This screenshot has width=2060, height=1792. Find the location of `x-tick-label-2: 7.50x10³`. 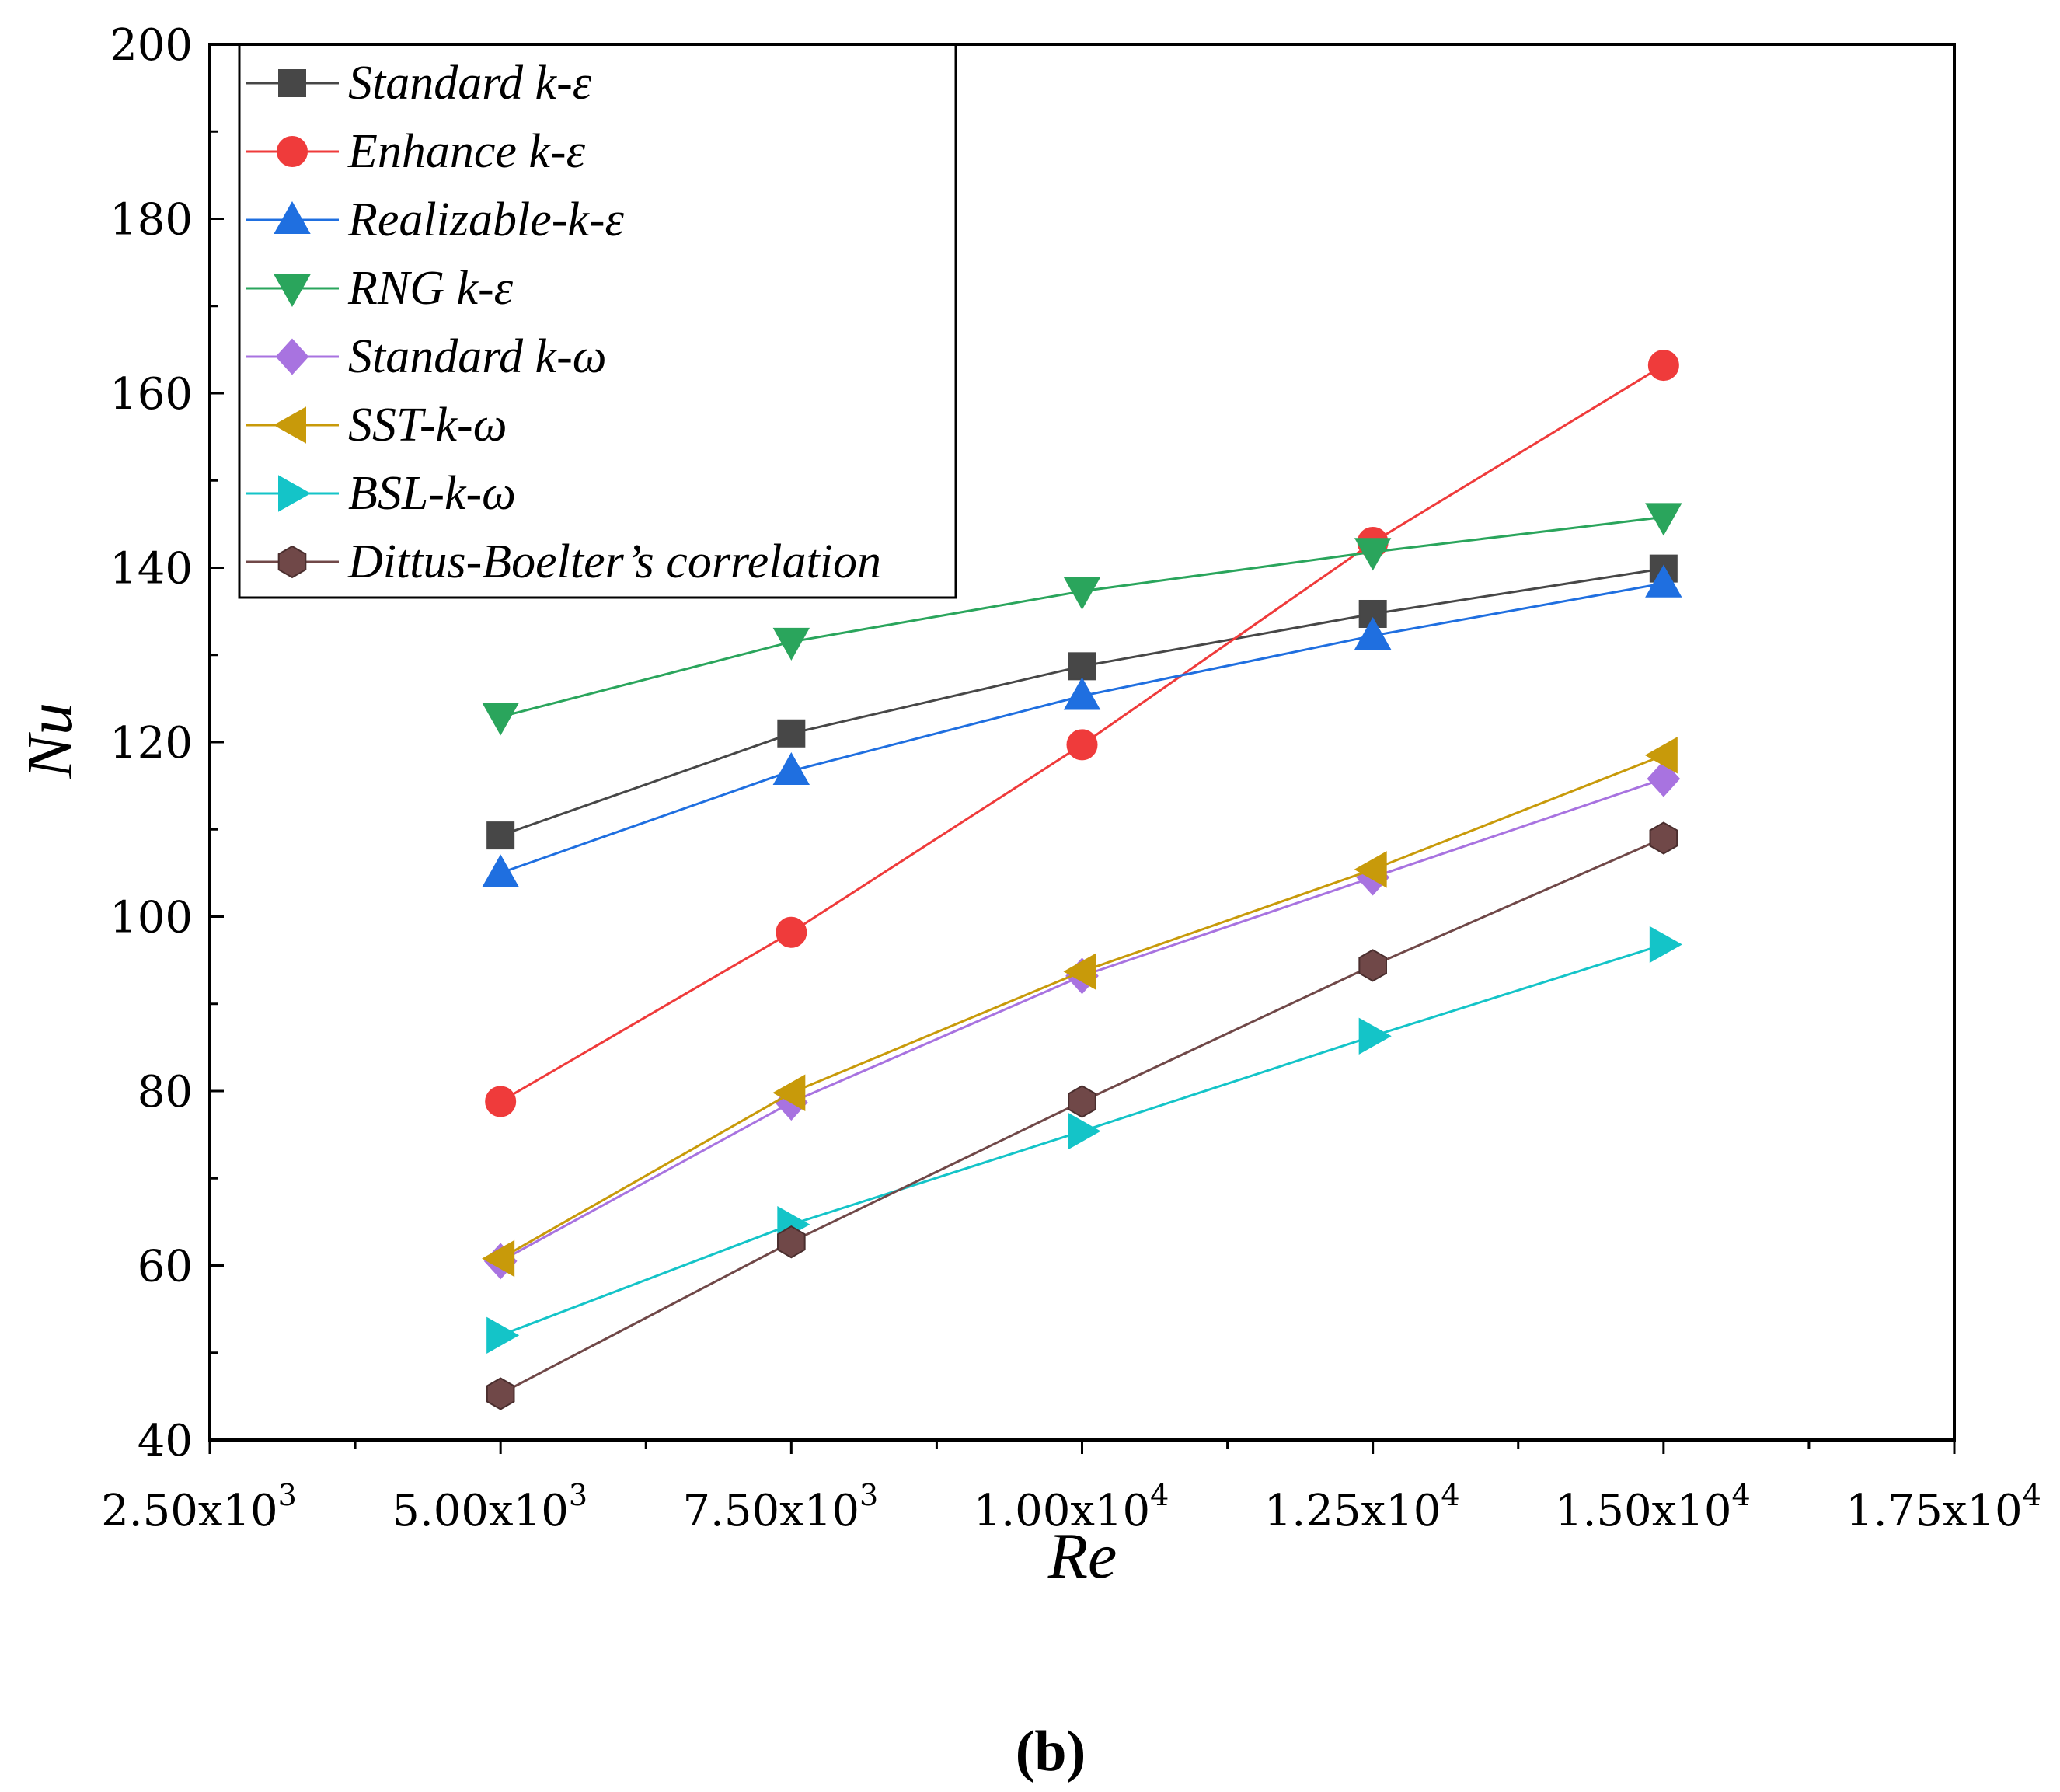

x-tick-label-2: 7.50x10³ is located at coordinates (780, 1507).